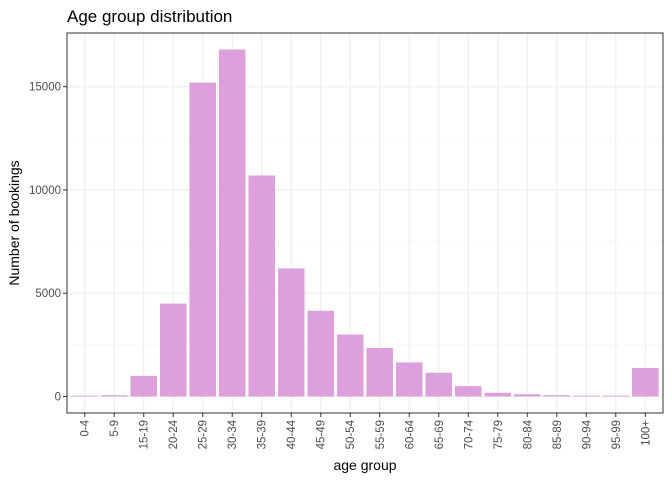 This screenshot has width=672, height=480. Describe the element at coordinates (174, 434) in the screenshot. I see `x-tick-label: 20-24` at that location.